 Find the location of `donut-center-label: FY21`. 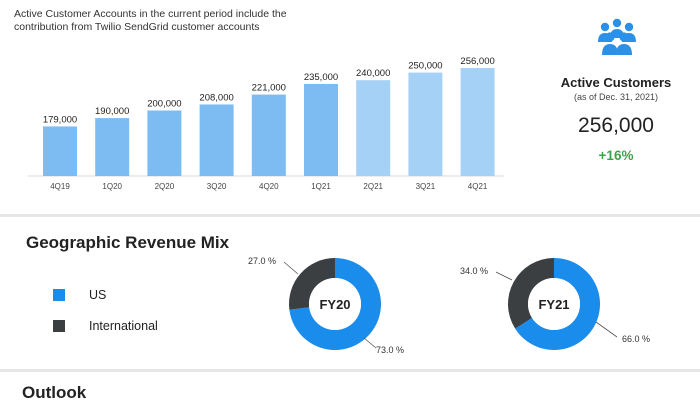

donut-center-label: FY21 is located at coordinates (553, 304).